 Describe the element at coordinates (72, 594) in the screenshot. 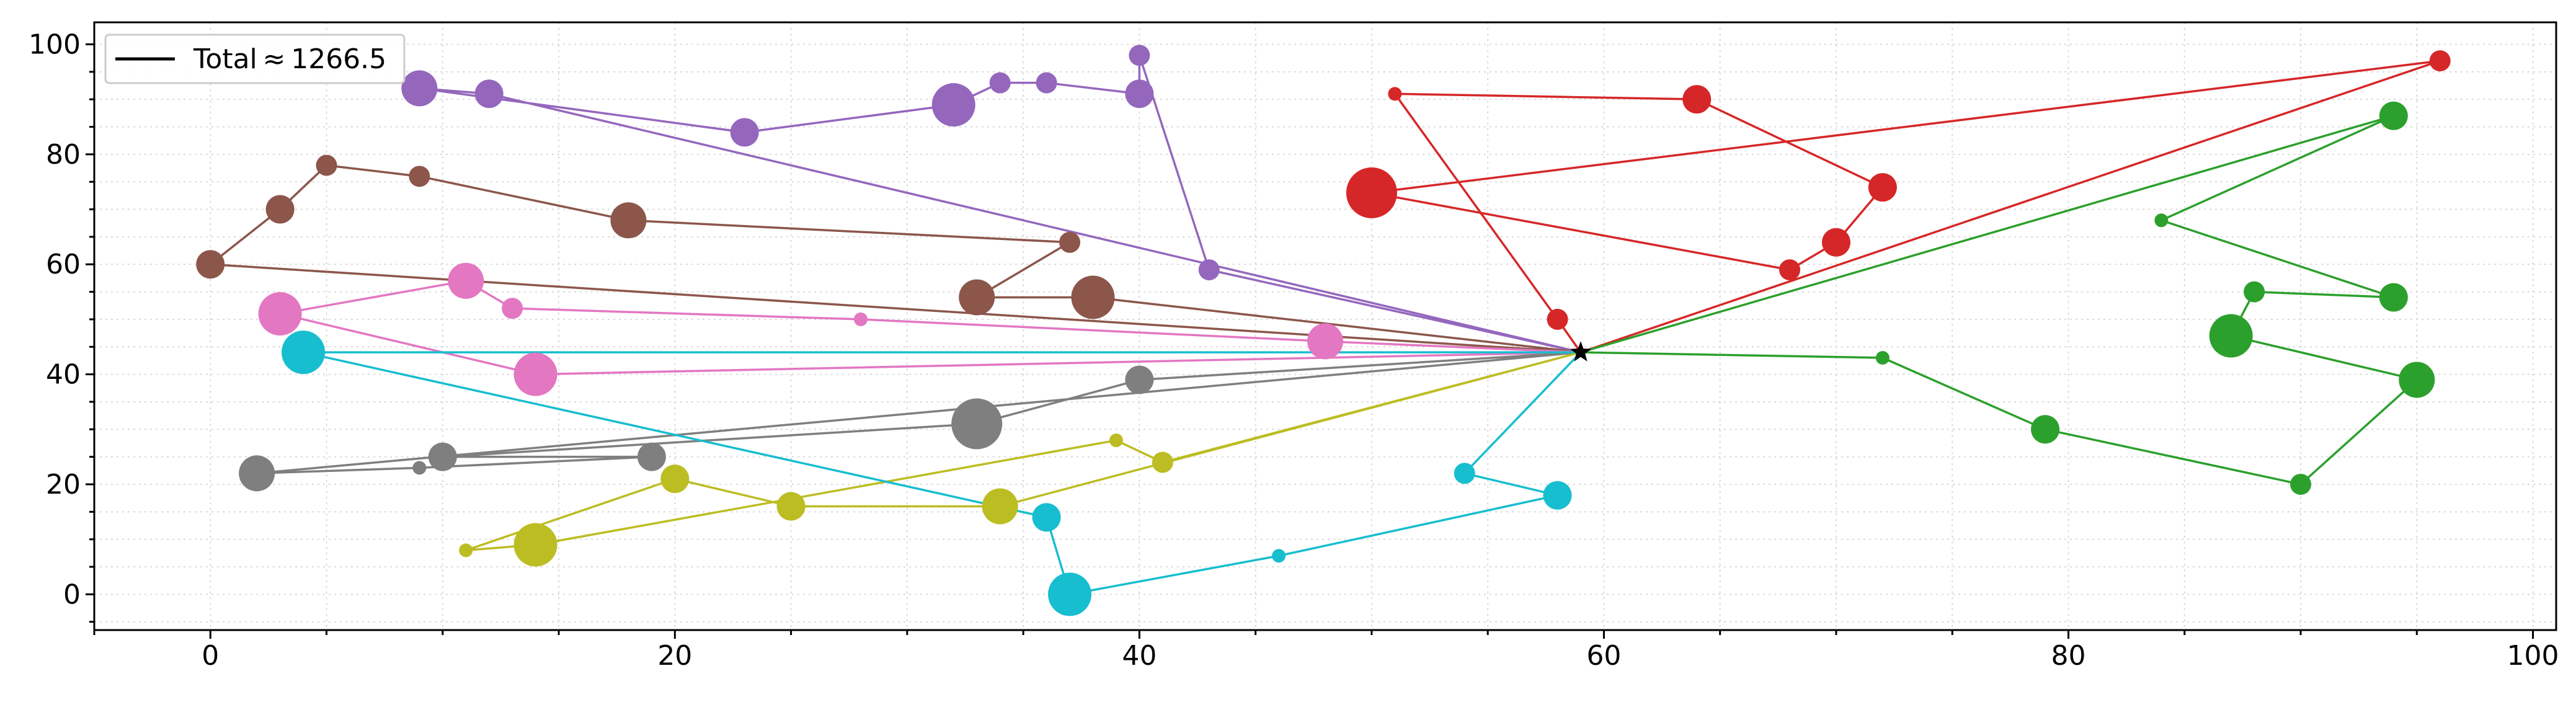

I see `y-tick-label: 0` at that location.